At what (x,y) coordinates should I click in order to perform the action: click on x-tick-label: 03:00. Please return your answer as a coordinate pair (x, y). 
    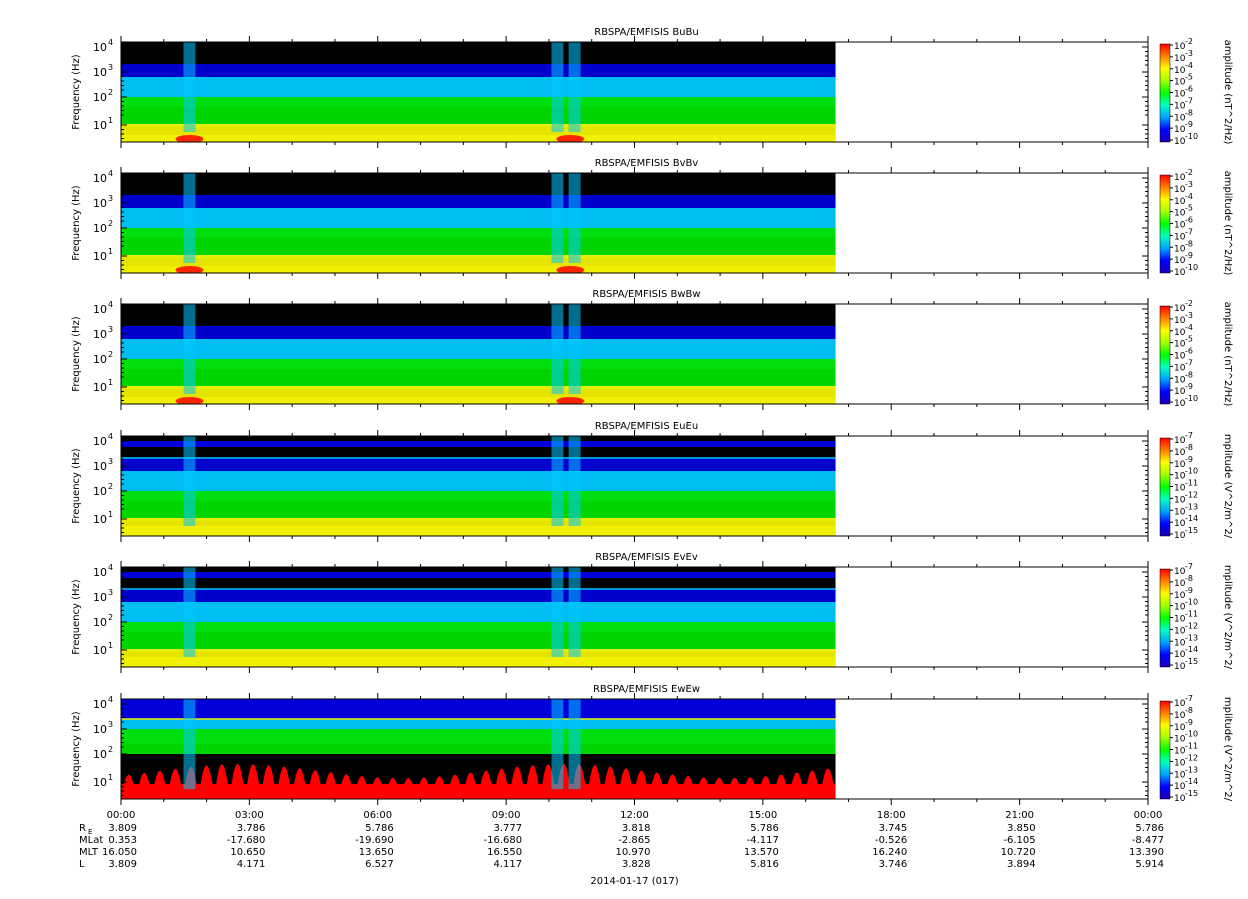
    Looking at the image, I should click on (249, 815).